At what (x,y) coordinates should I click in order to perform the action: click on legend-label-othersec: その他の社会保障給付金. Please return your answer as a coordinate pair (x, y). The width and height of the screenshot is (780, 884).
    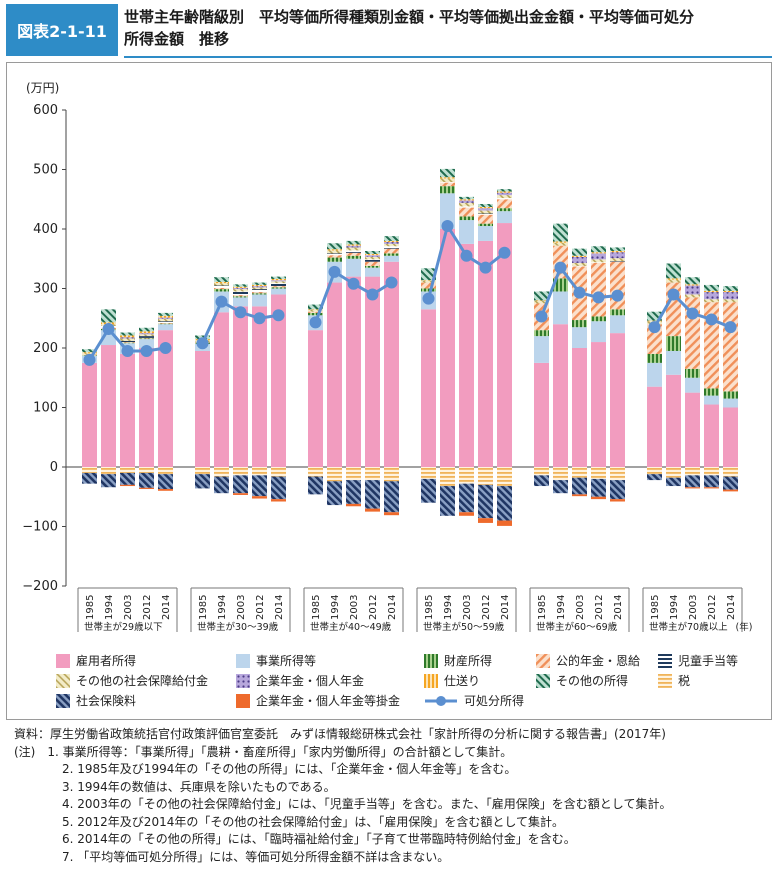
    Looking at the image, I should click on (142, 681).